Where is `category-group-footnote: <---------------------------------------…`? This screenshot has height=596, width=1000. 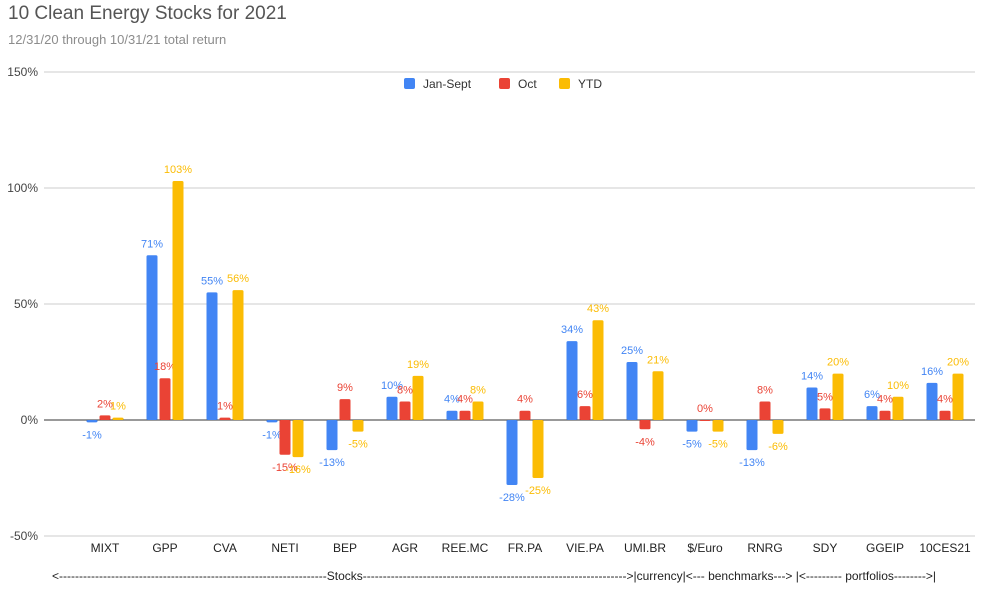 category-group-footnote: <---------------------------------------… is located at coordinates (494, 576).